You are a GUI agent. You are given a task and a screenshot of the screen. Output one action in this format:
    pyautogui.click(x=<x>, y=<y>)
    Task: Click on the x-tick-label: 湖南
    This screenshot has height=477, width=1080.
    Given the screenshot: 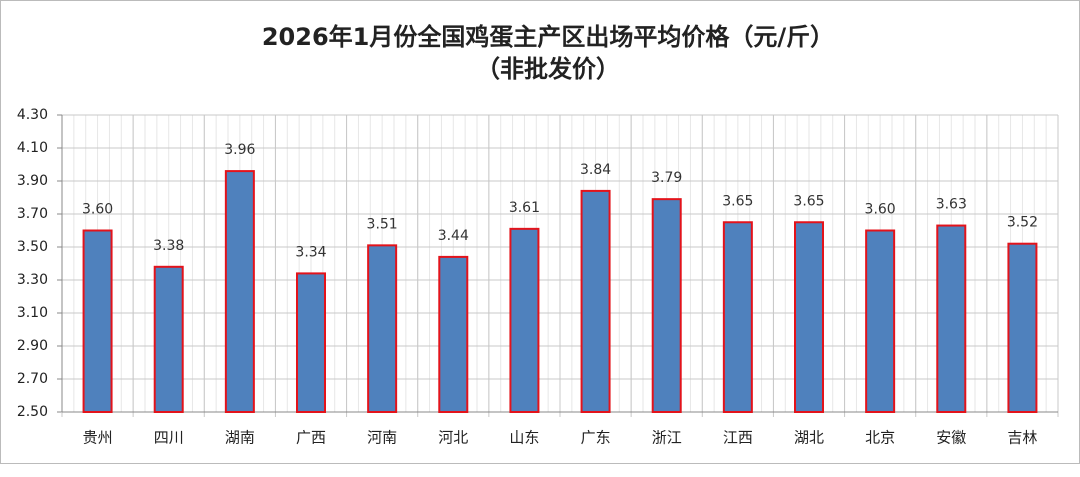 What is the action you would take?
    pyautogui.click(x=240, y=438)
    